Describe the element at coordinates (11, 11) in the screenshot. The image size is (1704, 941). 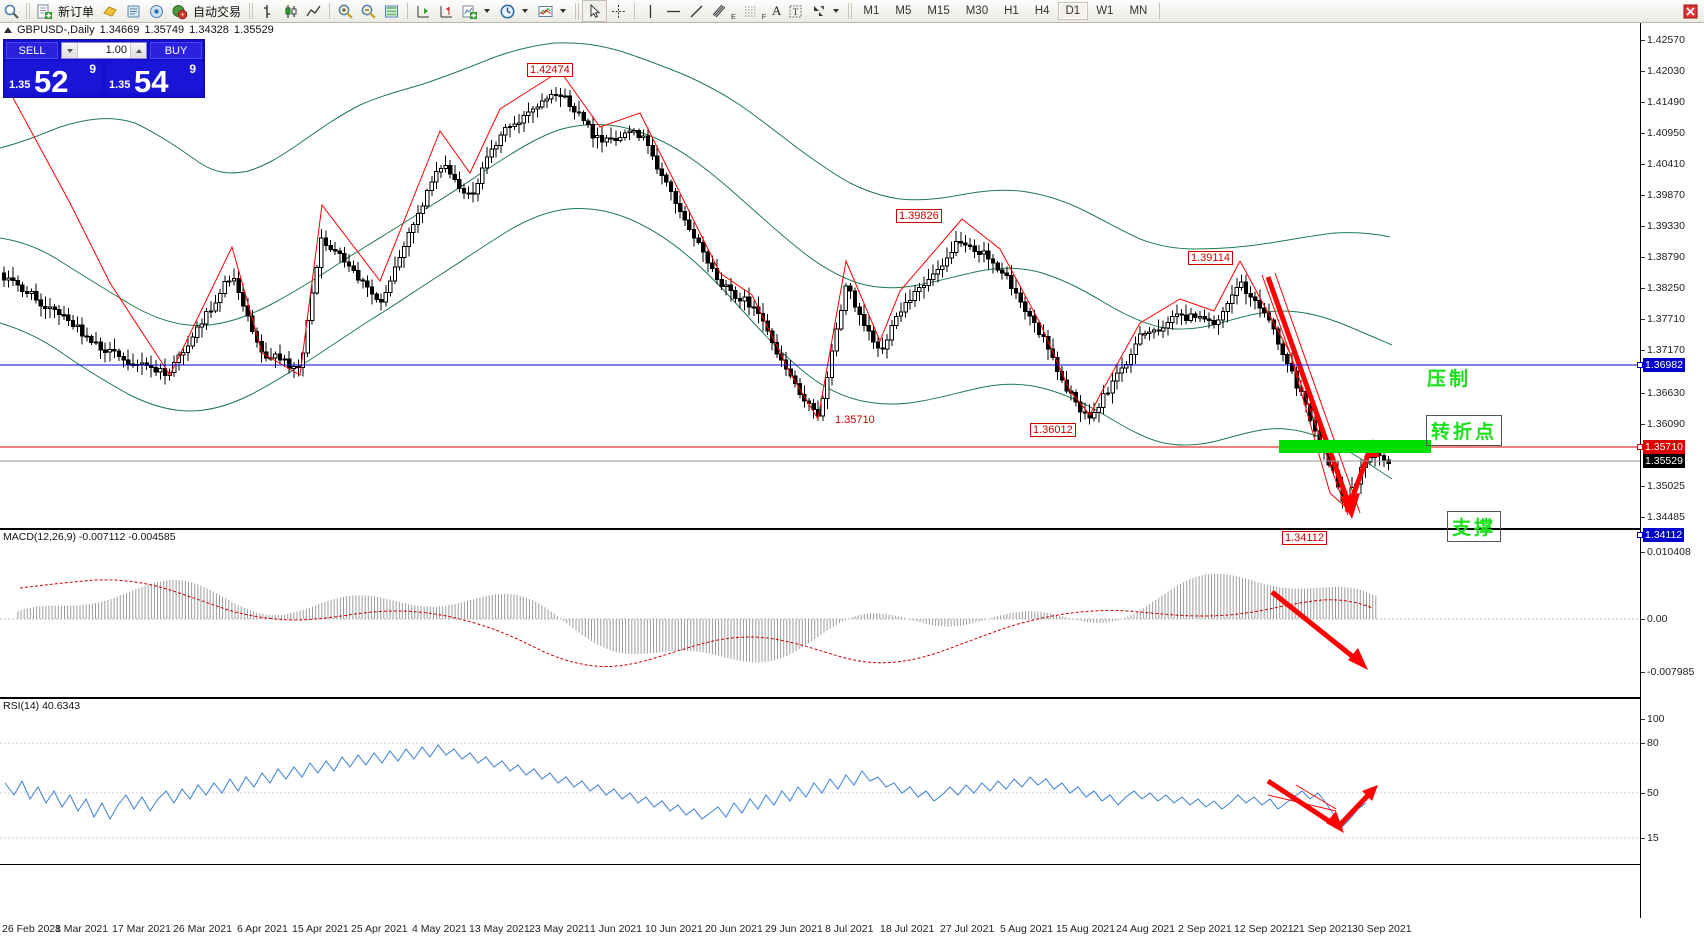
I see `toolbar-find-button` at that location.